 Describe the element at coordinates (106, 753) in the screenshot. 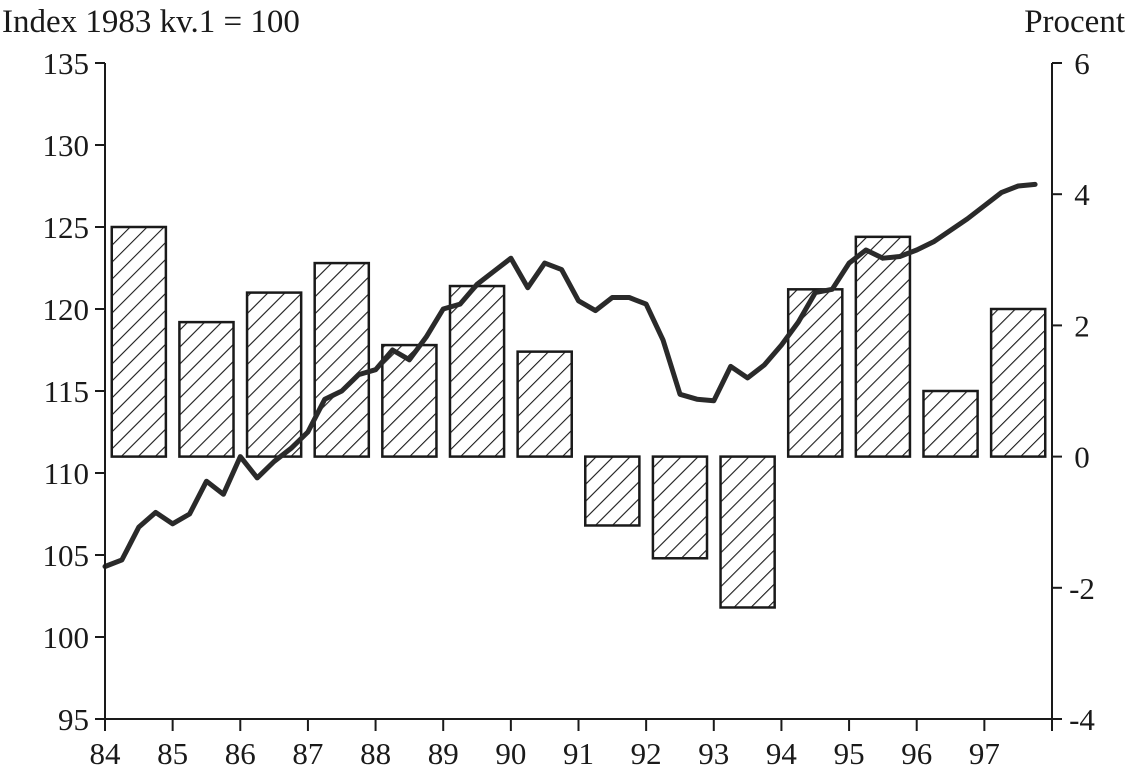

I see `x-tick-label: 84` at that location.